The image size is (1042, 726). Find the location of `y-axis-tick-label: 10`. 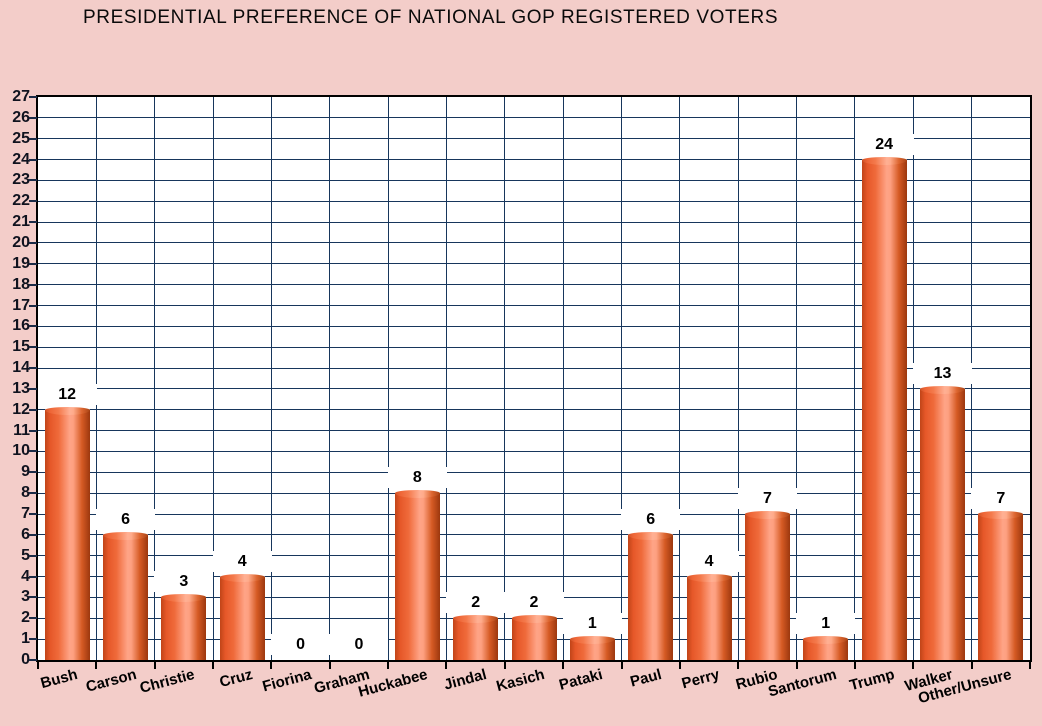

y-axis-tick-label: 10 is located at coordinates (21, 451).